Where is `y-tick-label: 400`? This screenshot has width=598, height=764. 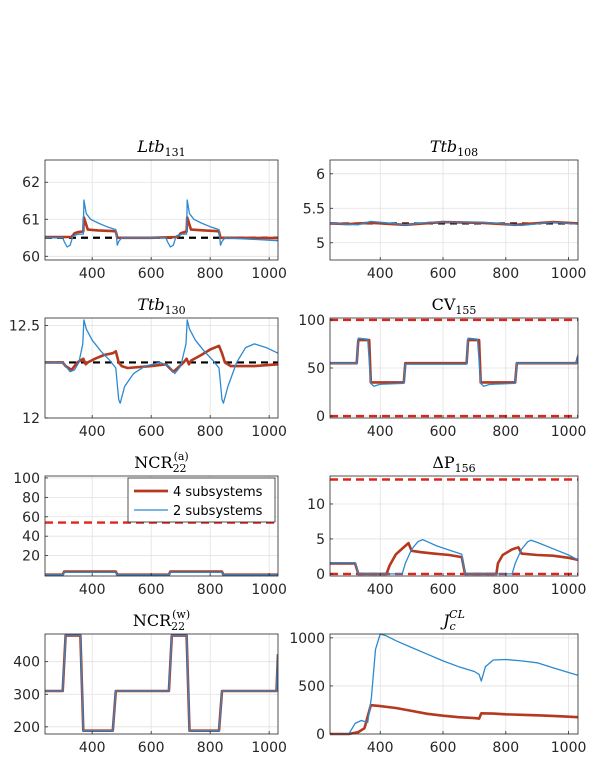 y-tick-label: 400 is located at coordinates (26, 663).